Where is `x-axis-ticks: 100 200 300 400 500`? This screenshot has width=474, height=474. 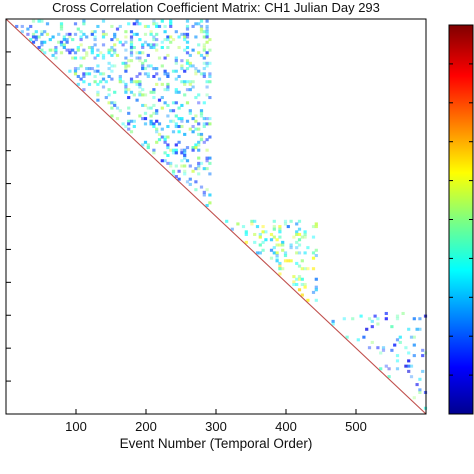 x-axis-ticks: 100 200 300 400 500 is located at coordinates (216, 421).